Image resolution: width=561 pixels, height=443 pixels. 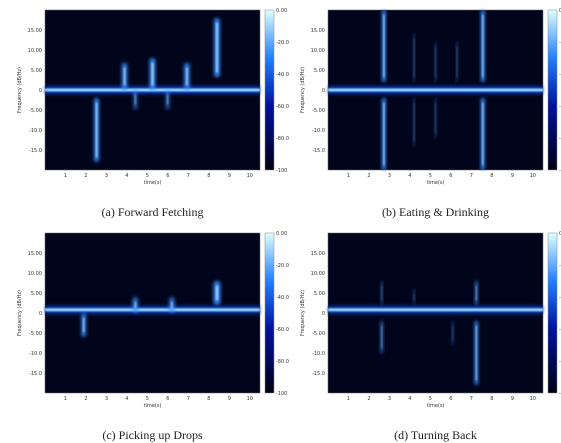 I want to click on carrier-line, so click(x=152, y=310).